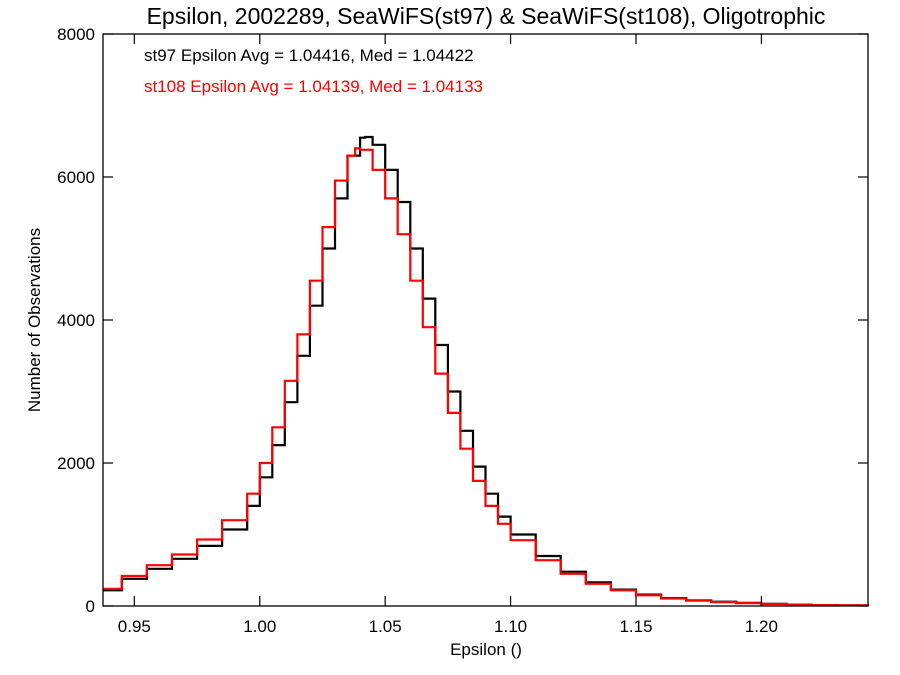 The height and width of the screenshot is (675, 900). I want to click on y-axis-label: Number of Observations, so click(34, 320).